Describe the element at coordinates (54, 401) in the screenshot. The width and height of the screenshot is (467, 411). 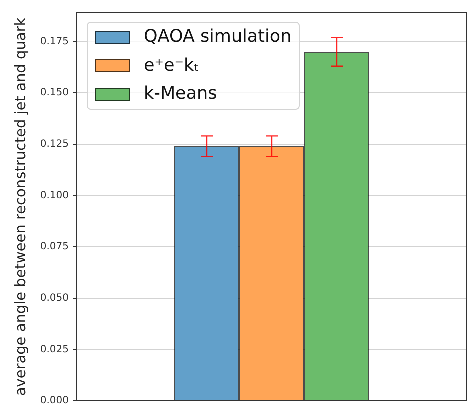
I see `y-tick-label: 0.000` at that location.